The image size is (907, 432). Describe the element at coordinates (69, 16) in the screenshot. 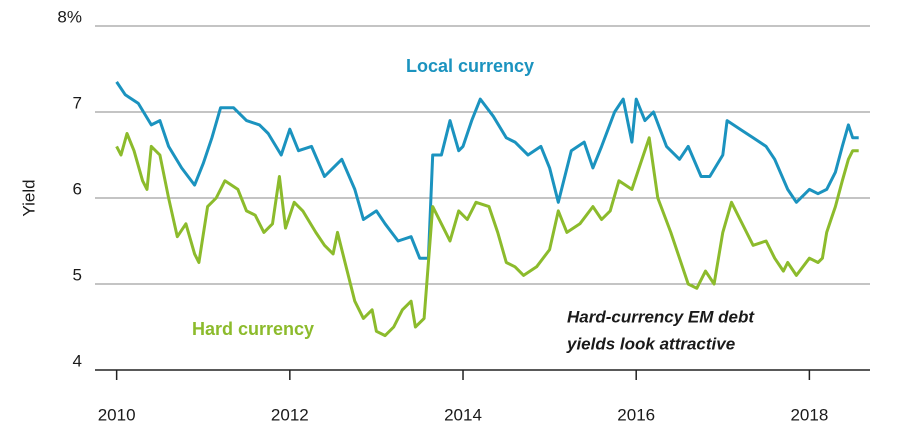

I see `y-tick-label: 8%` at that location.